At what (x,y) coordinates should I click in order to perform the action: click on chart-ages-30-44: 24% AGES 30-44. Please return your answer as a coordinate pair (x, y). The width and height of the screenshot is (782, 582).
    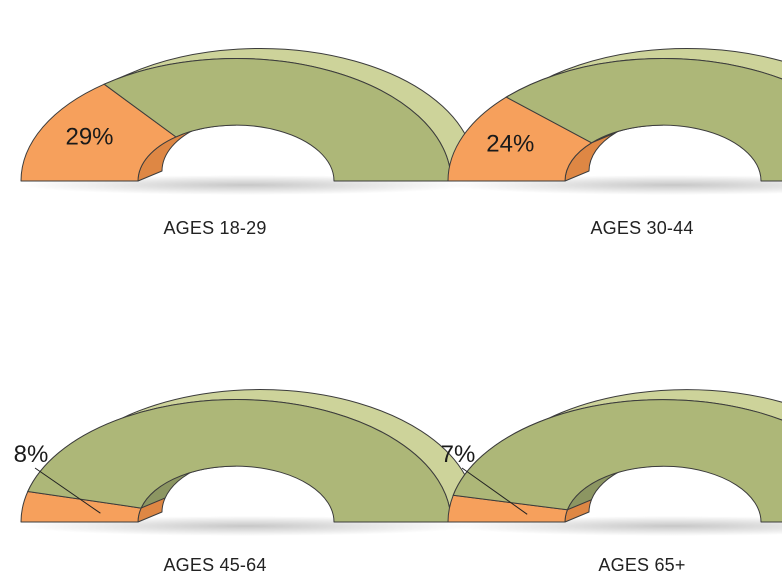
    Looking at the image, I should click on (614, 142).